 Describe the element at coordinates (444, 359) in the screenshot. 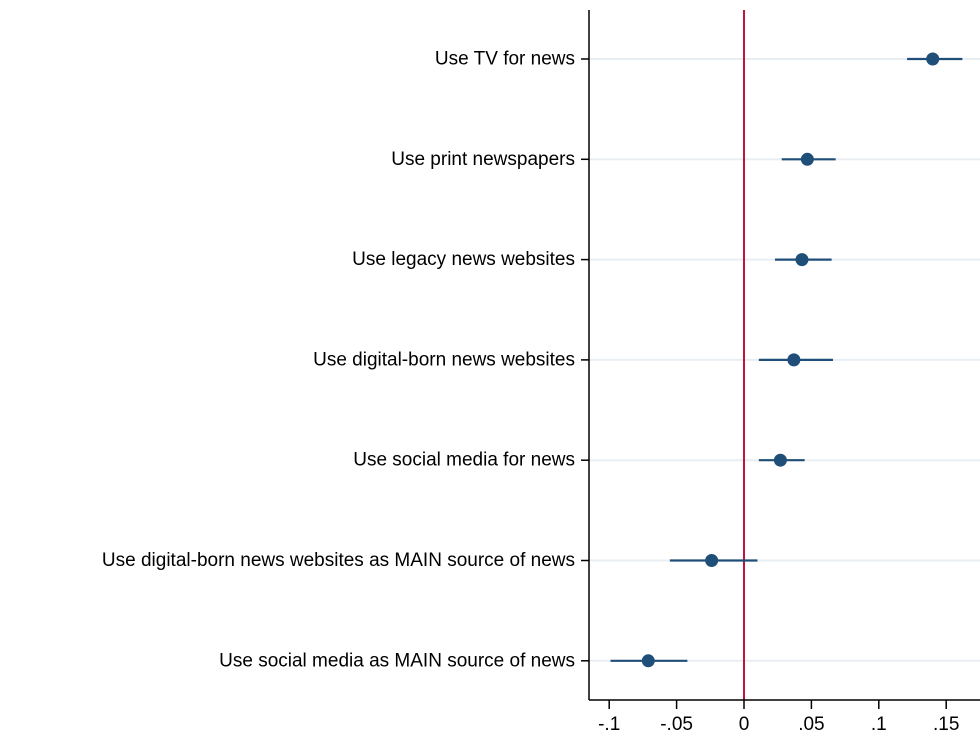

I see `category-label: Use digital-born news websites` at that location.